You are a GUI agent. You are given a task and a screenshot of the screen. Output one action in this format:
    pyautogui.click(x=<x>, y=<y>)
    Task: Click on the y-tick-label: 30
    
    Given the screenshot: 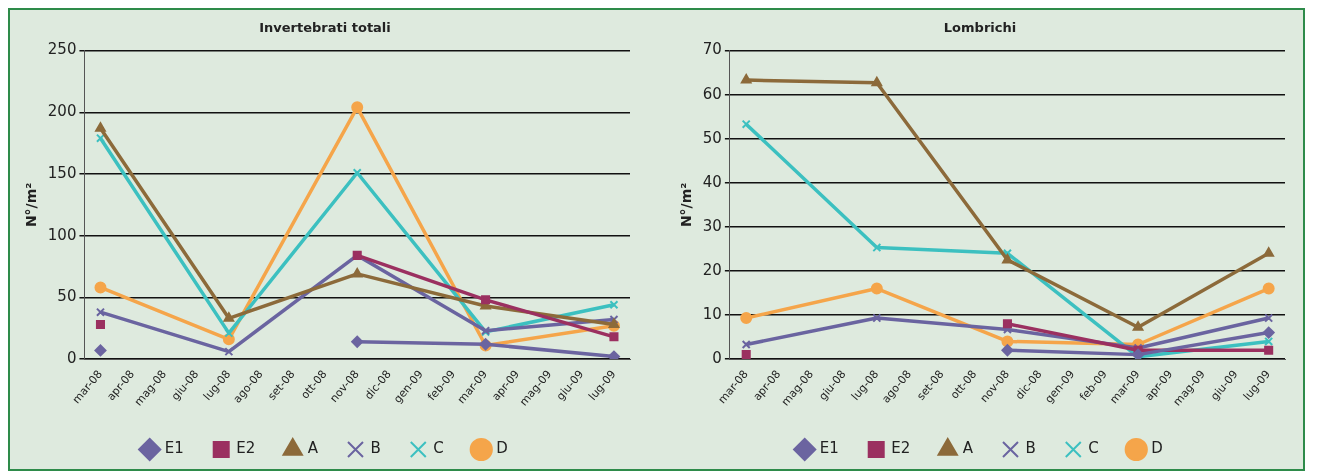 What is the action you would take?
    pyautogui.click(x=712, y=225)
    